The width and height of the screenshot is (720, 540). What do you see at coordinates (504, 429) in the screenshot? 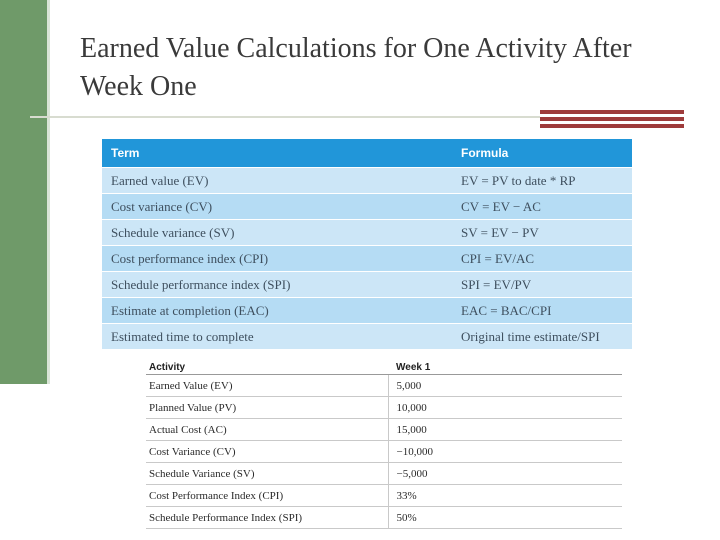
I see `value-cell: 15,000` at bounding box center [504, 429].